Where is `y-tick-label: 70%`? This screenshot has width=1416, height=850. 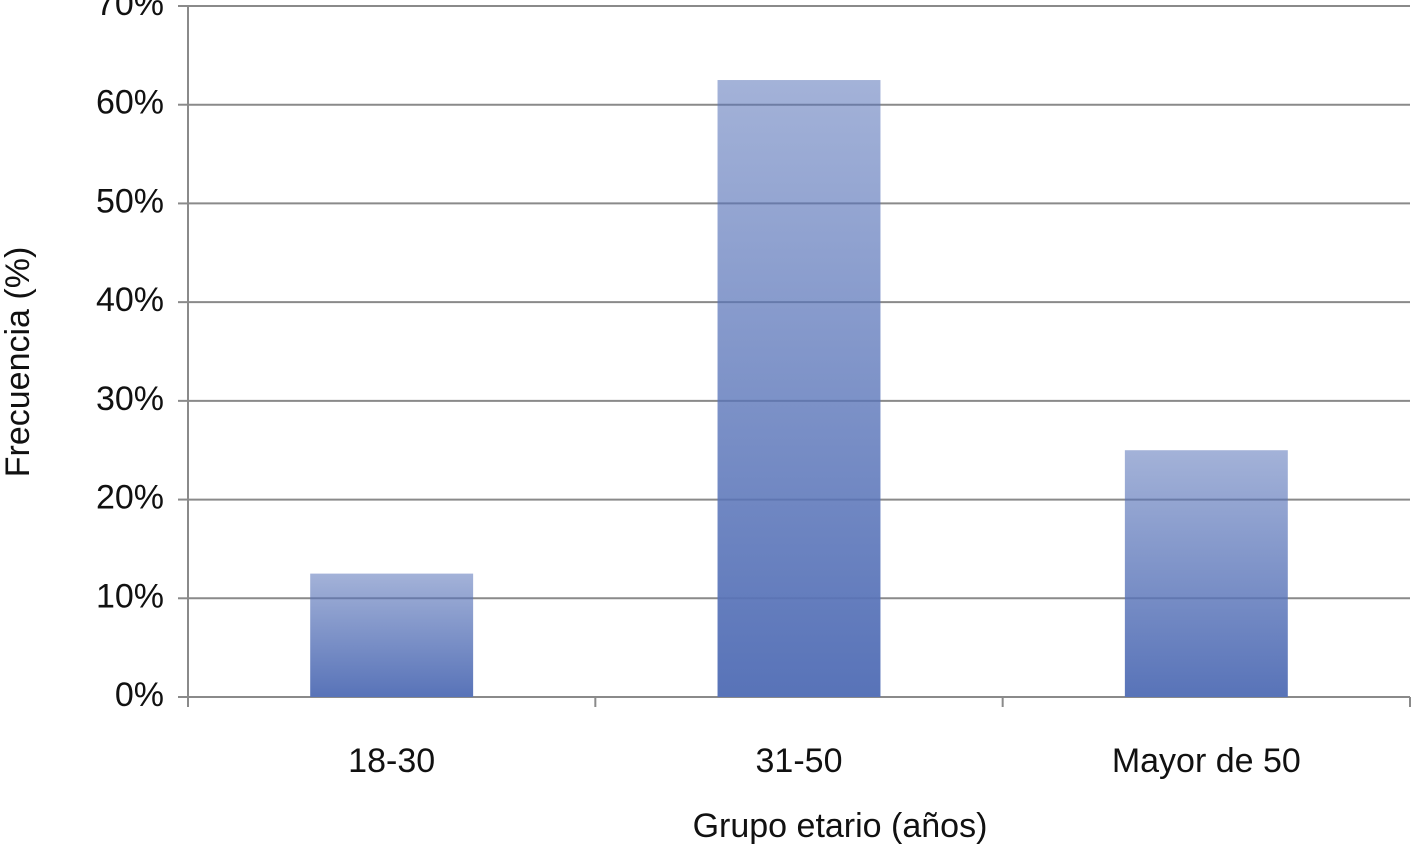
y-tick-label: 70% is located at coordinates (130, 11).